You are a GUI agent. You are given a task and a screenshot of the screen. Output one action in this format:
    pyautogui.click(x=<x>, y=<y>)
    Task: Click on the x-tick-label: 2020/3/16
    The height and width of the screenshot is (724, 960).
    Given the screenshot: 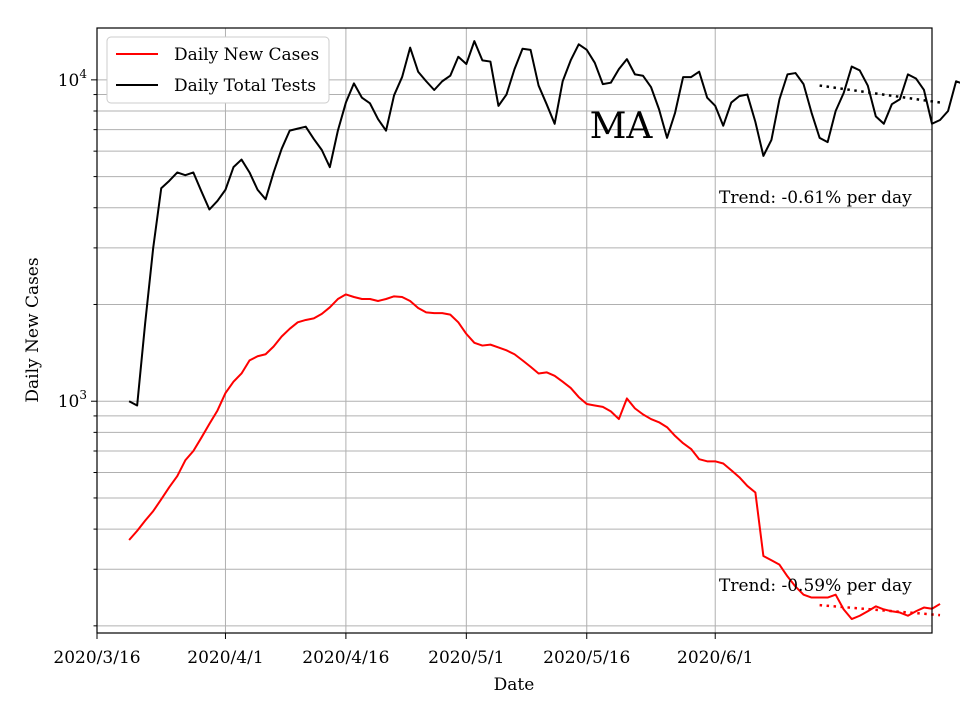 What is the action you would take?
    pyautogui.click(x=96, y=658)
    